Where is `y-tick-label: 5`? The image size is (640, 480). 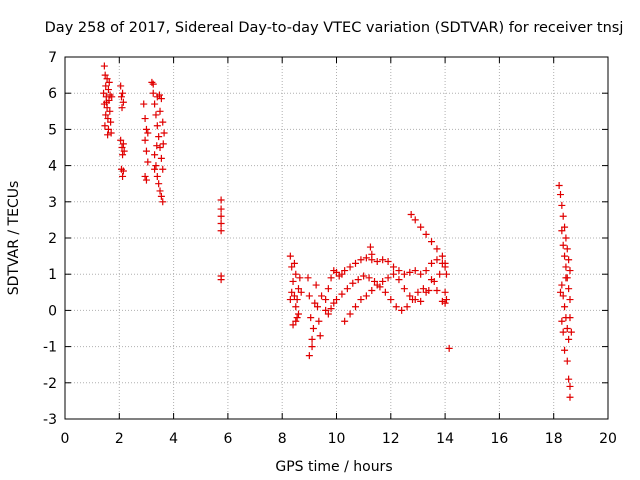 y-tick-label: 5 is located at coordinates (52, 130).